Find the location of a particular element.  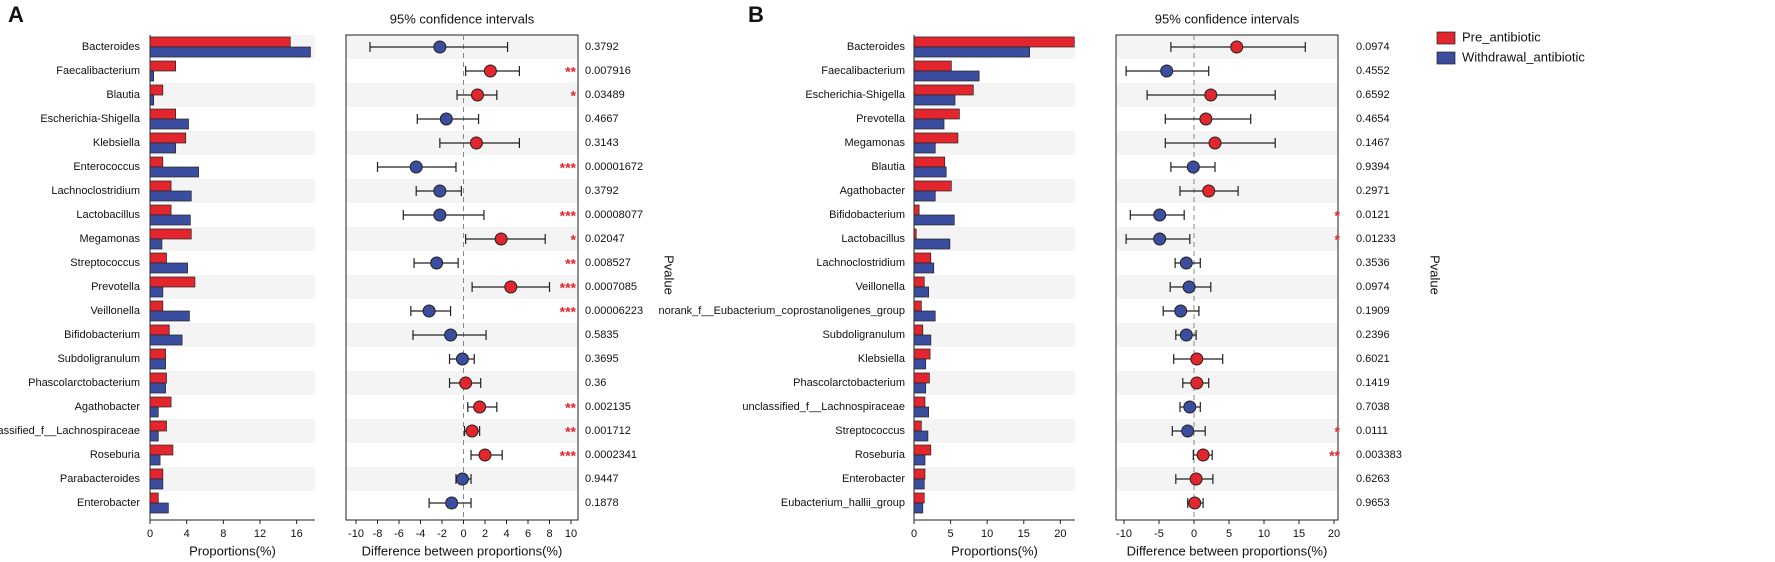

p-value: 0.00008077 is located at coordinates (614, 215).